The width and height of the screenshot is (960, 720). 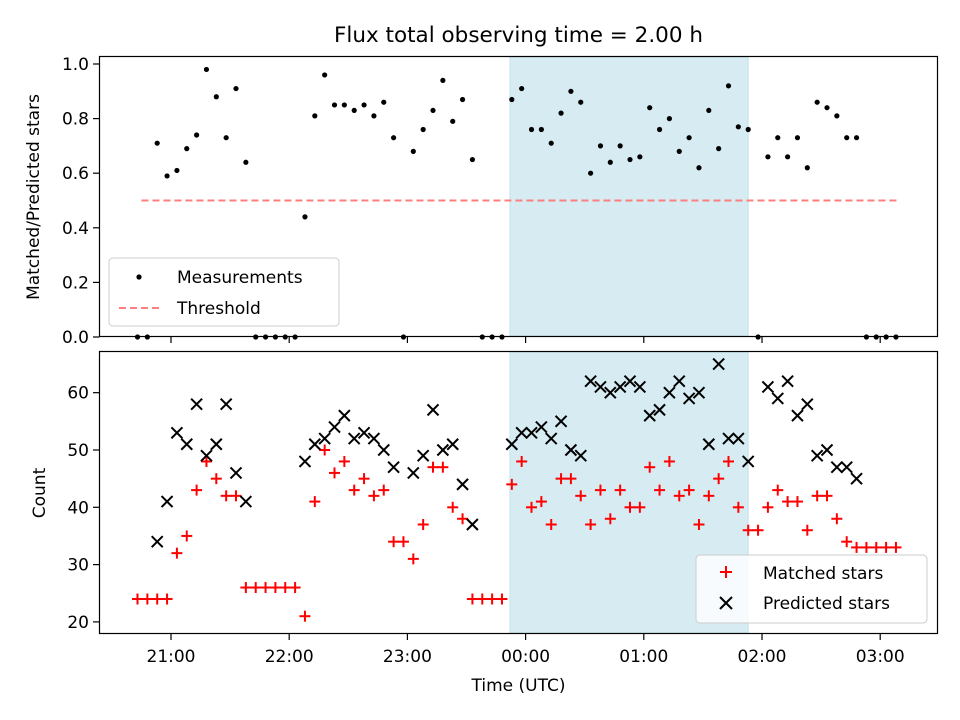 What do you see at coordinates (762, 657) in the screenshot?
I see `x-tick-label: 02:00` at bounding box center [762, 657].